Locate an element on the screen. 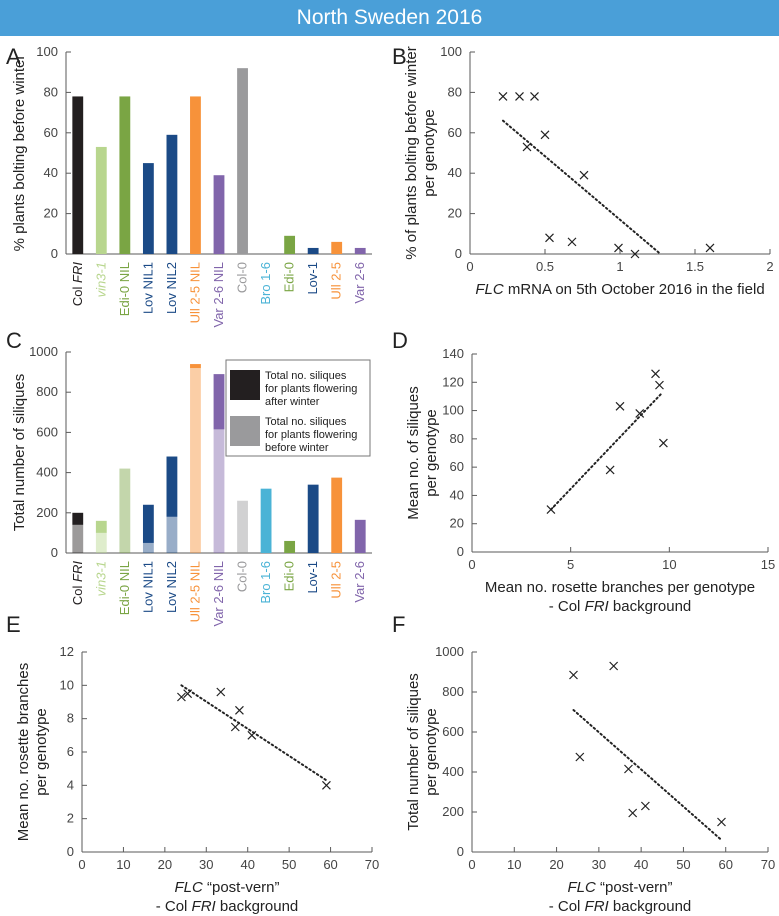  panel-f-letter: F is located at coordinates (398, 624).